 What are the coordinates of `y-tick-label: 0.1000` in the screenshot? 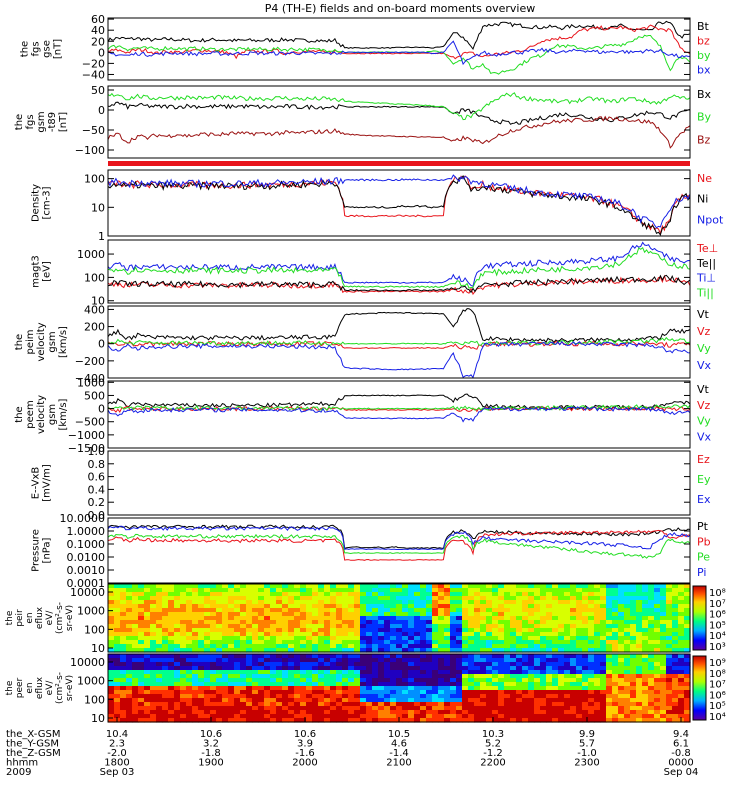 It's located at (86, 544).